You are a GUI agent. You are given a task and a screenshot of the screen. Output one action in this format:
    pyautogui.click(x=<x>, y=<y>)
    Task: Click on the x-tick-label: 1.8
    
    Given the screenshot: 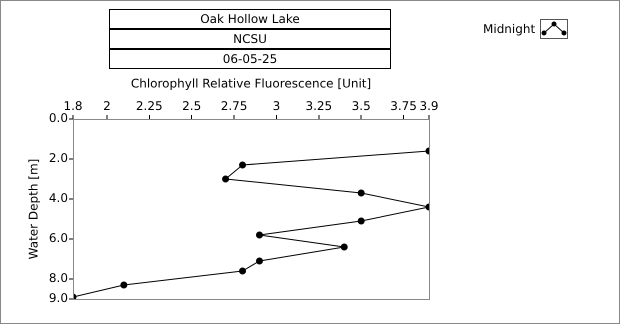 What is the action you would take?
    pyautogui.click(x=73, y=105)
    